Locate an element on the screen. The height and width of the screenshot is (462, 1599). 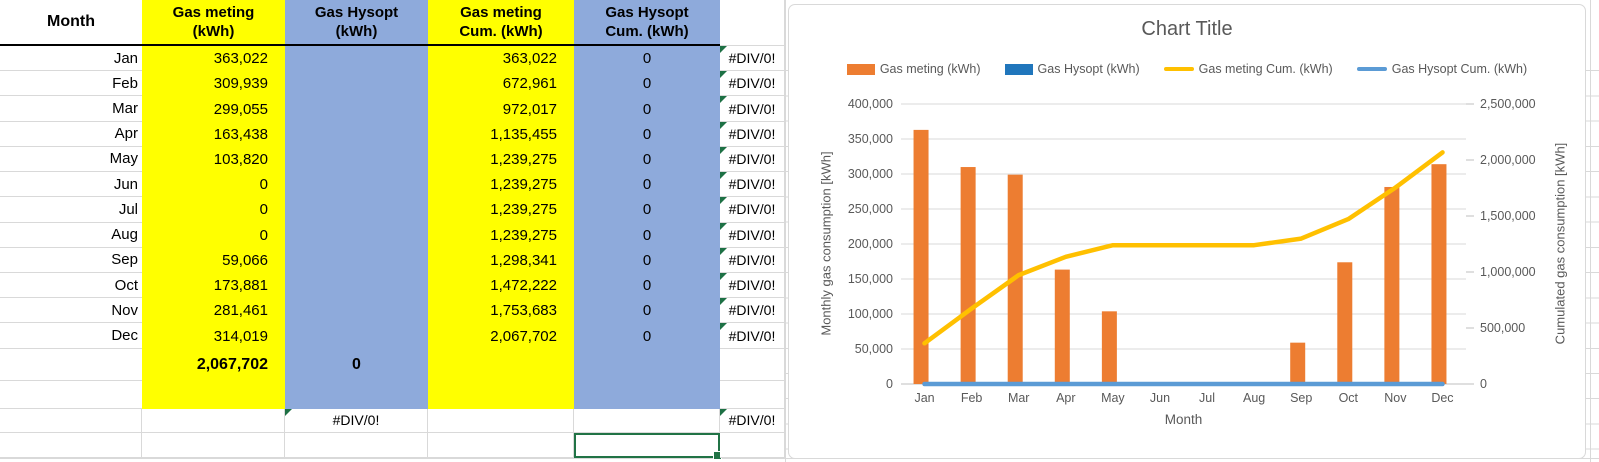
gas-meting-cell: 103,820 is located at coordinates (213, 159).